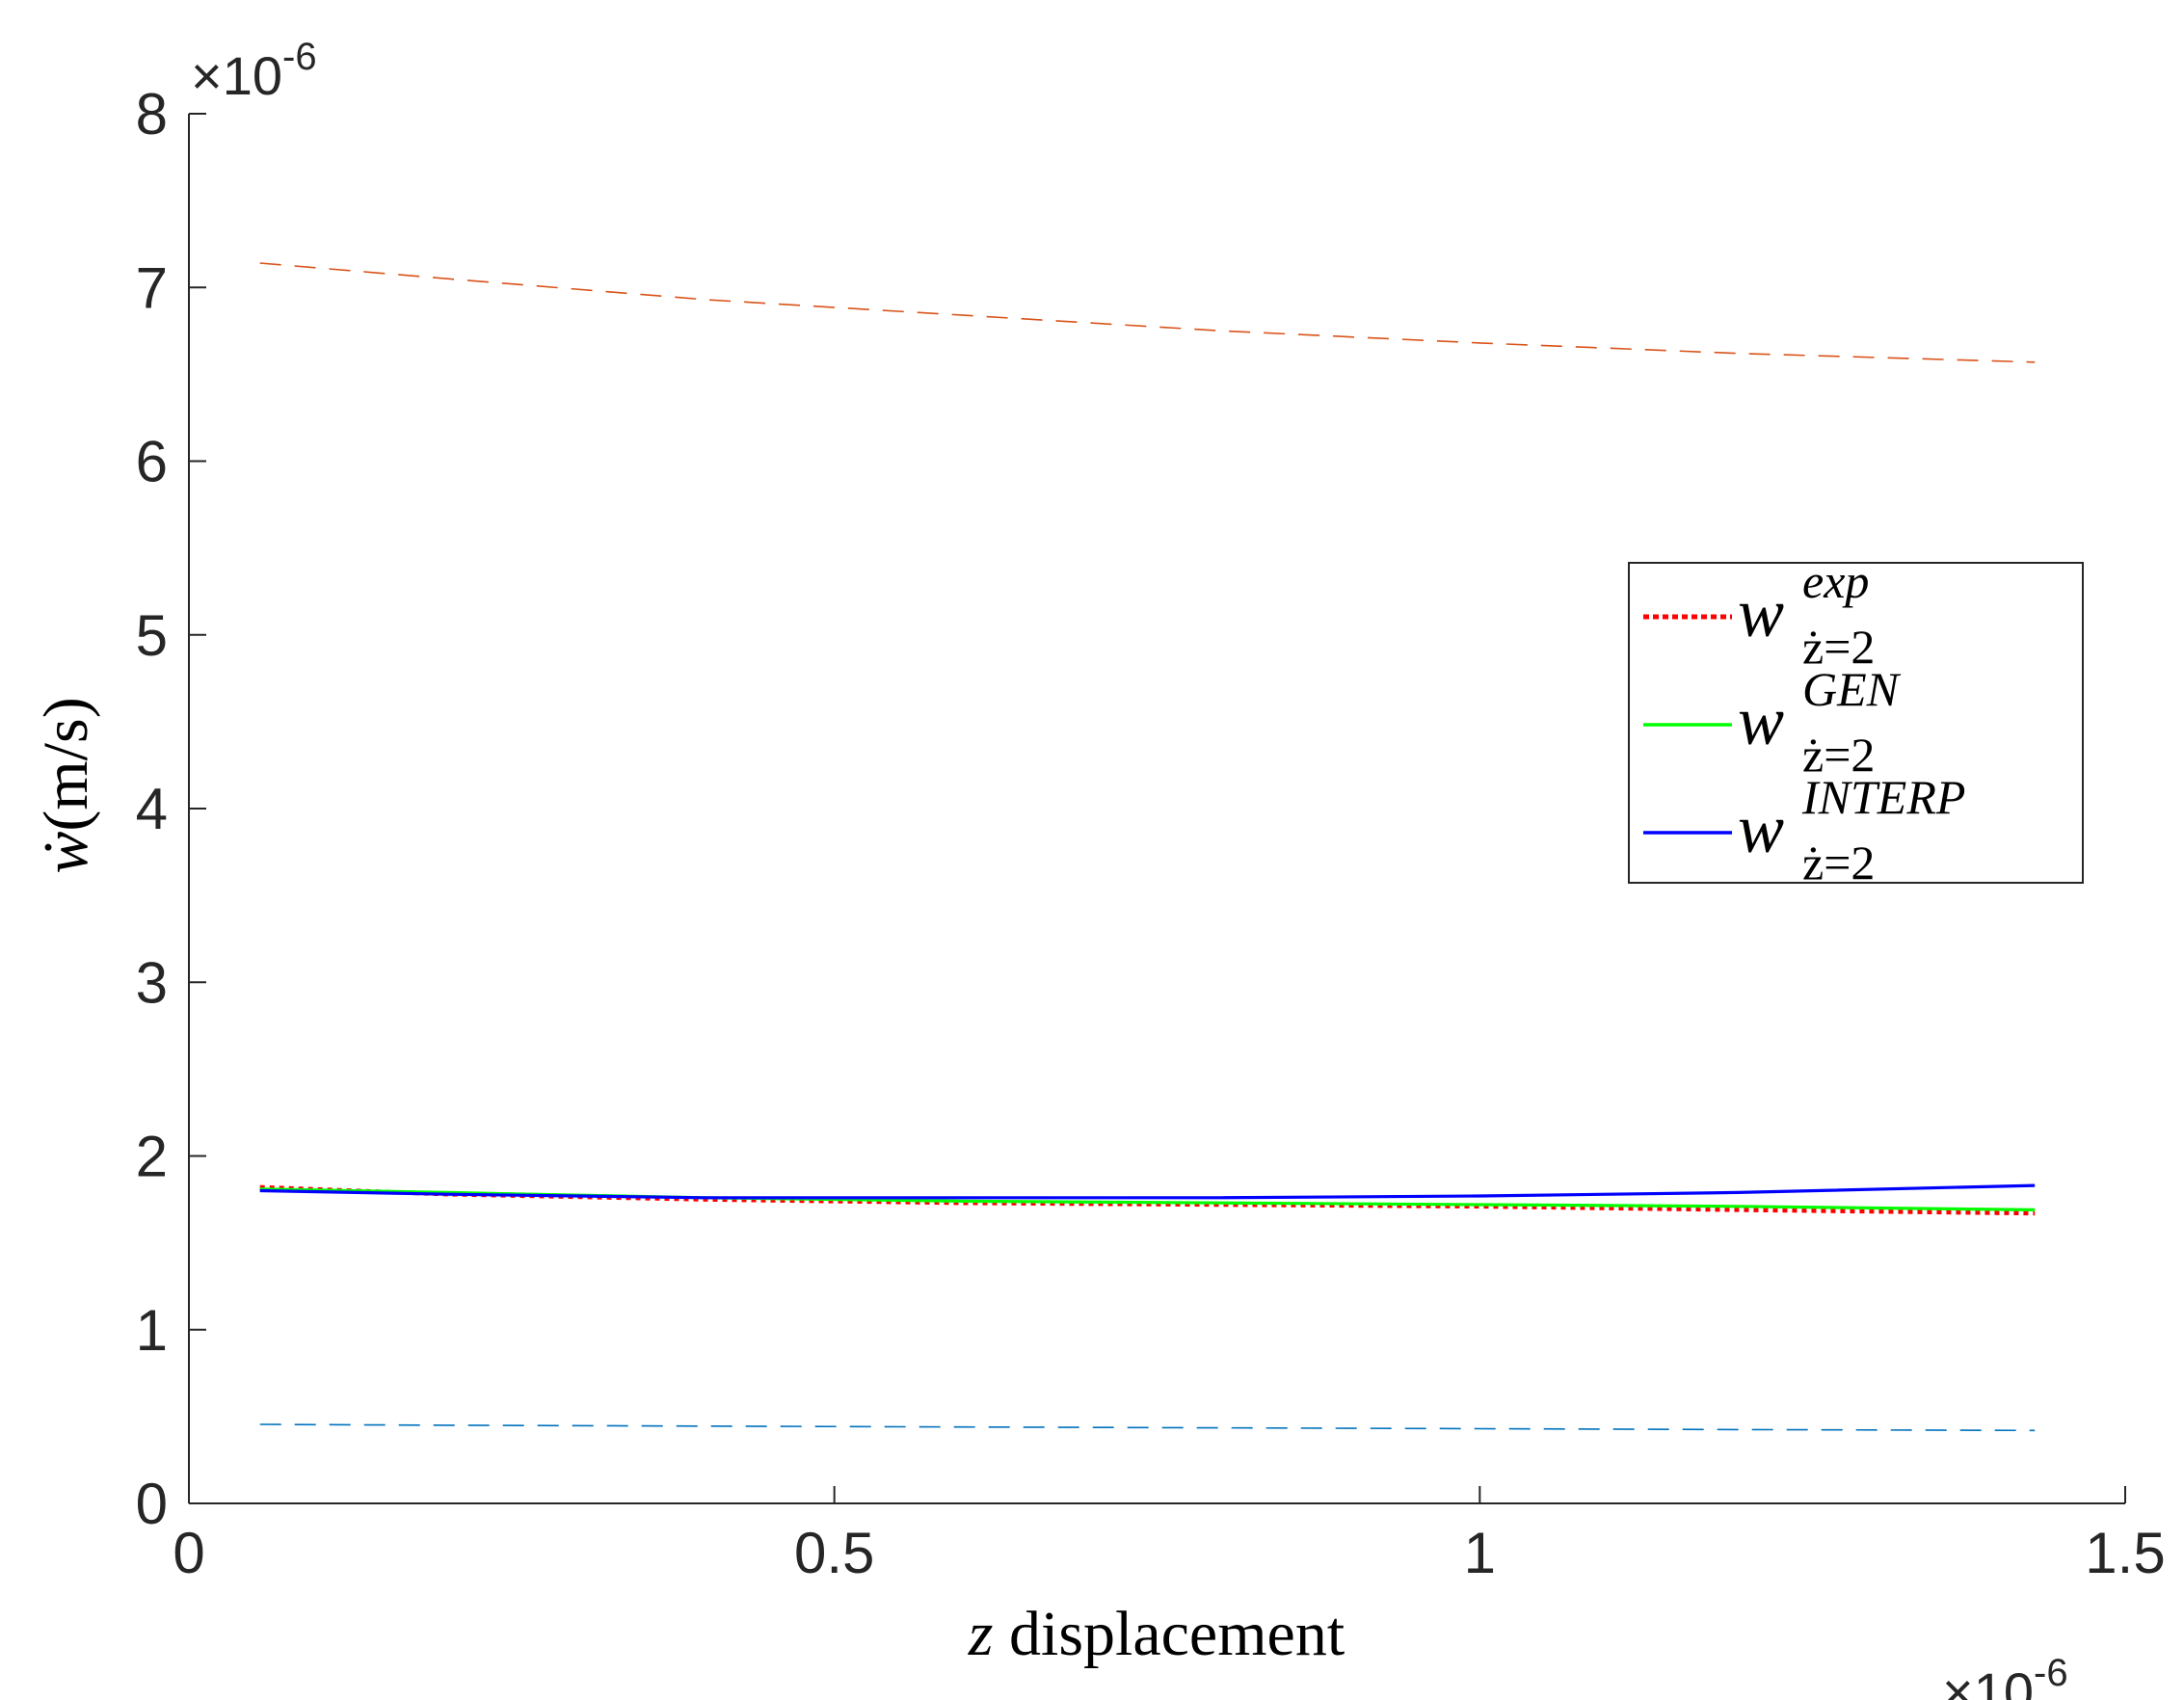  I want to click on y-axis-label: ẇ(m/s), so click(66, 785).